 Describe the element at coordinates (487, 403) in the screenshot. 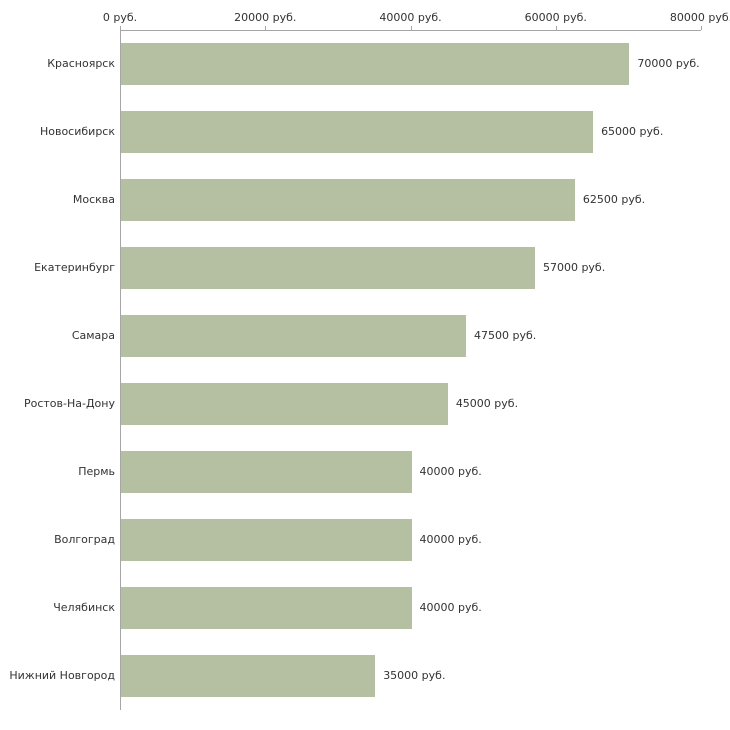

I see `value-label: 45000 руб.` at that location.